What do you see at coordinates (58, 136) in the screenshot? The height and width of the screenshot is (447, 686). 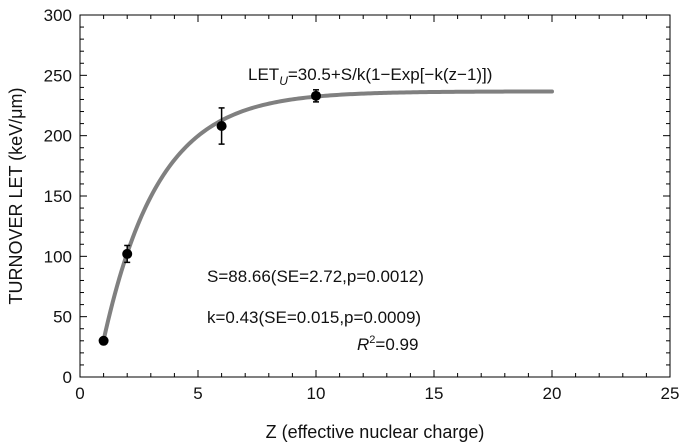 I see `y-tick-label: 200` at bounding box center [58, 136].